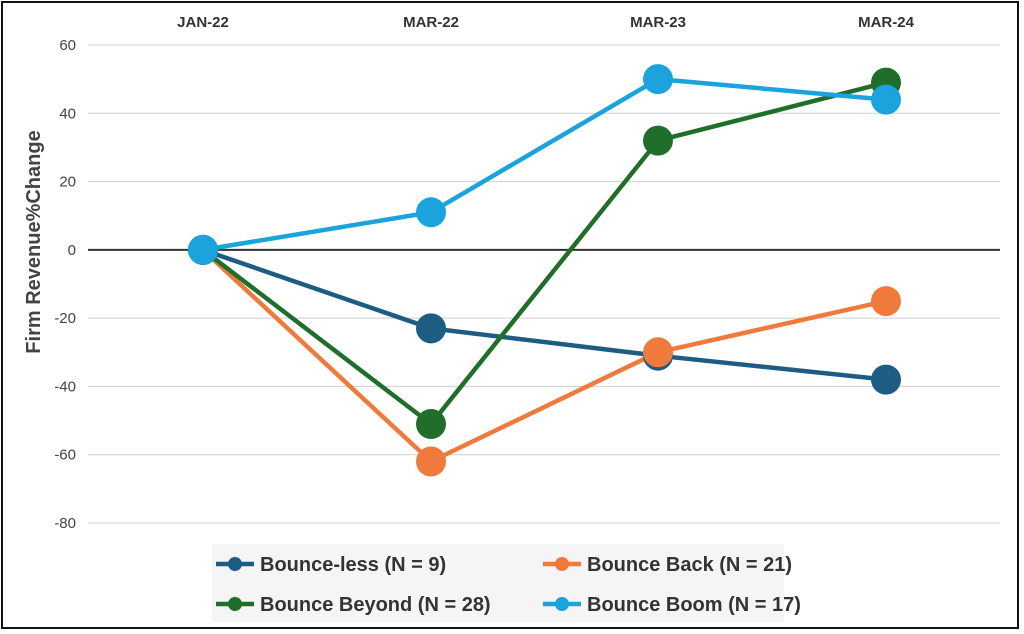  What do you see at coordinates (67, 113) in the screenshot?
I see `y-tick-label: 40` at bounding box center [67, 113].